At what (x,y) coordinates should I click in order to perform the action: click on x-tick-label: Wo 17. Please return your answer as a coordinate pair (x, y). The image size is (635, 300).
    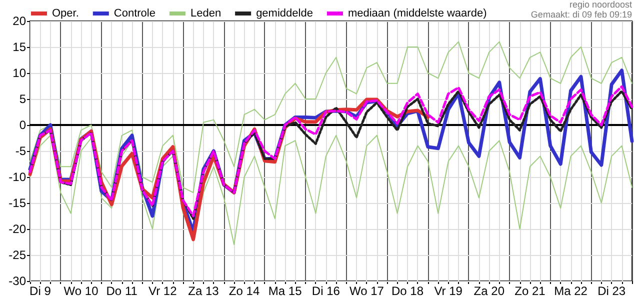
    Looking at the image, I should click on (366, 291).